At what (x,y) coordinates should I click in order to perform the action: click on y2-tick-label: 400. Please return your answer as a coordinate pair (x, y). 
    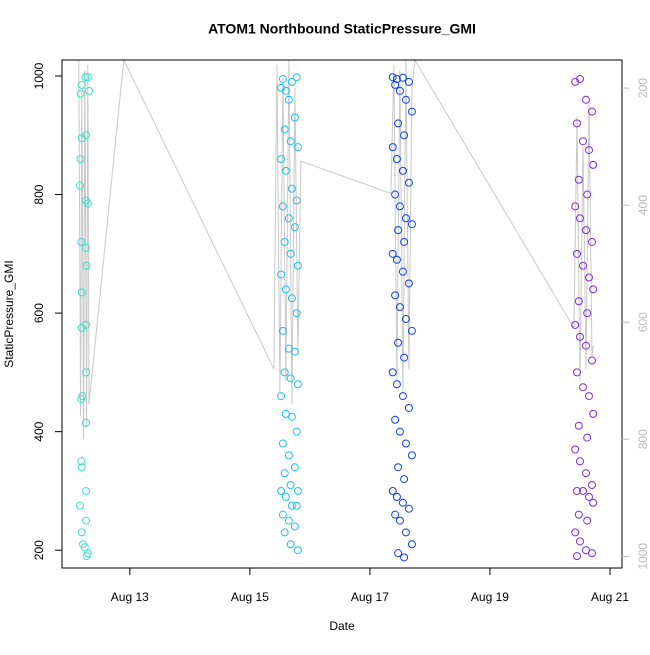
    Looking at the image, I should click on (643, 205).